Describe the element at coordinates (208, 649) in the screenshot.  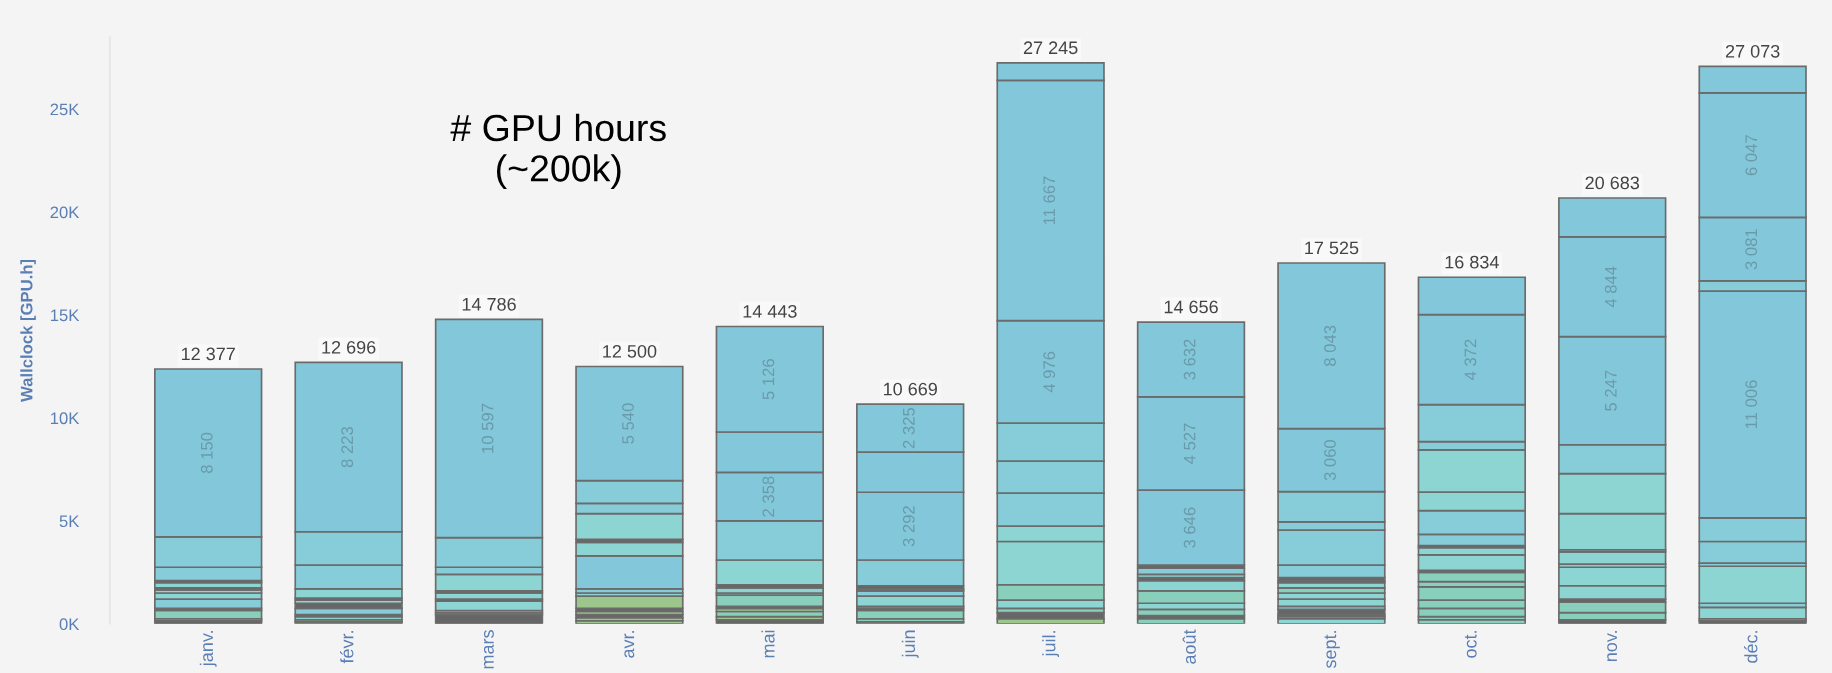
I see `x-tick-label: janv.` at that location.